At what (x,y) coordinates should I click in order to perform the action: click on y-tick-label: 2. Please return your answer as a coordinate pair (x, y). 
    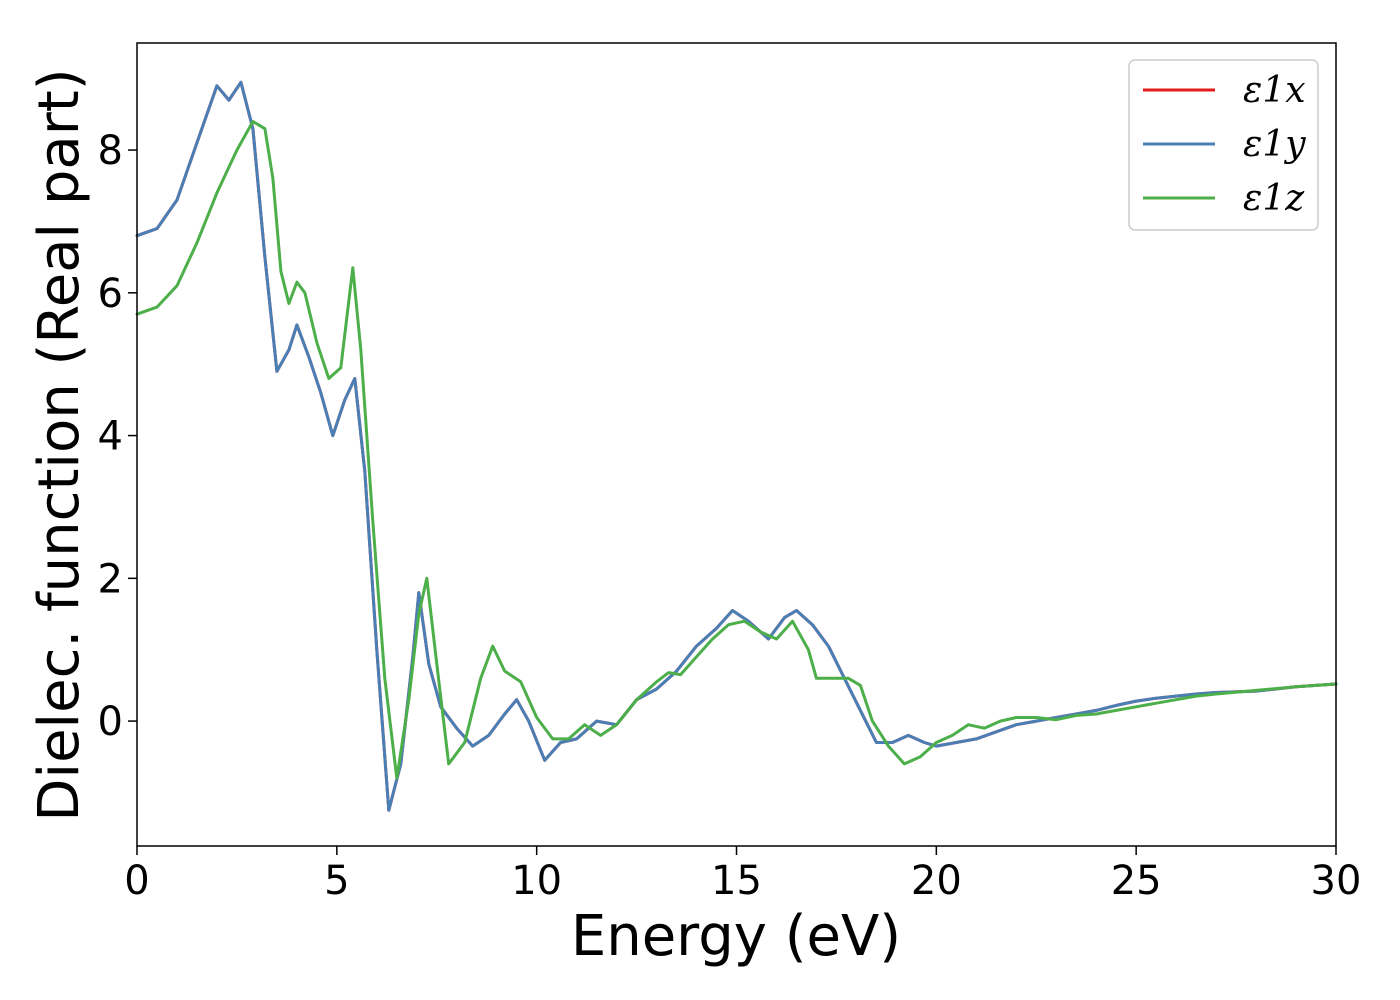
    Looking at the image, I should click on (110, 579).